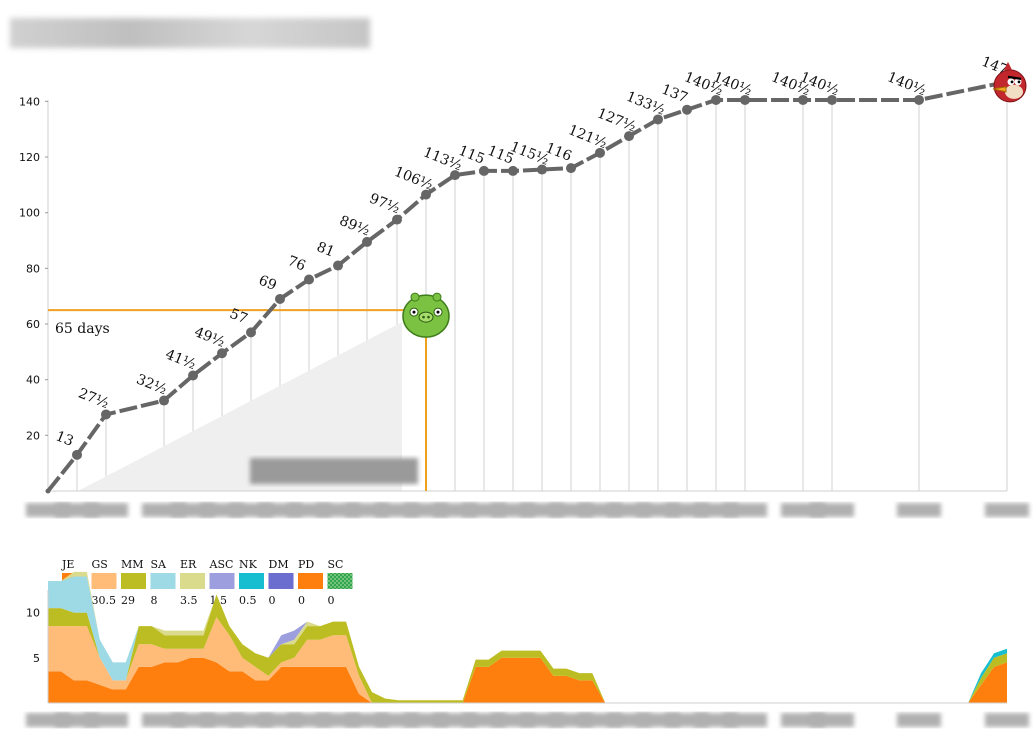 This screenshot has width=1033, height=756. Describe the element at coordinates (67, 564) in the screenshot. I see `legend-name: JE` at that location.